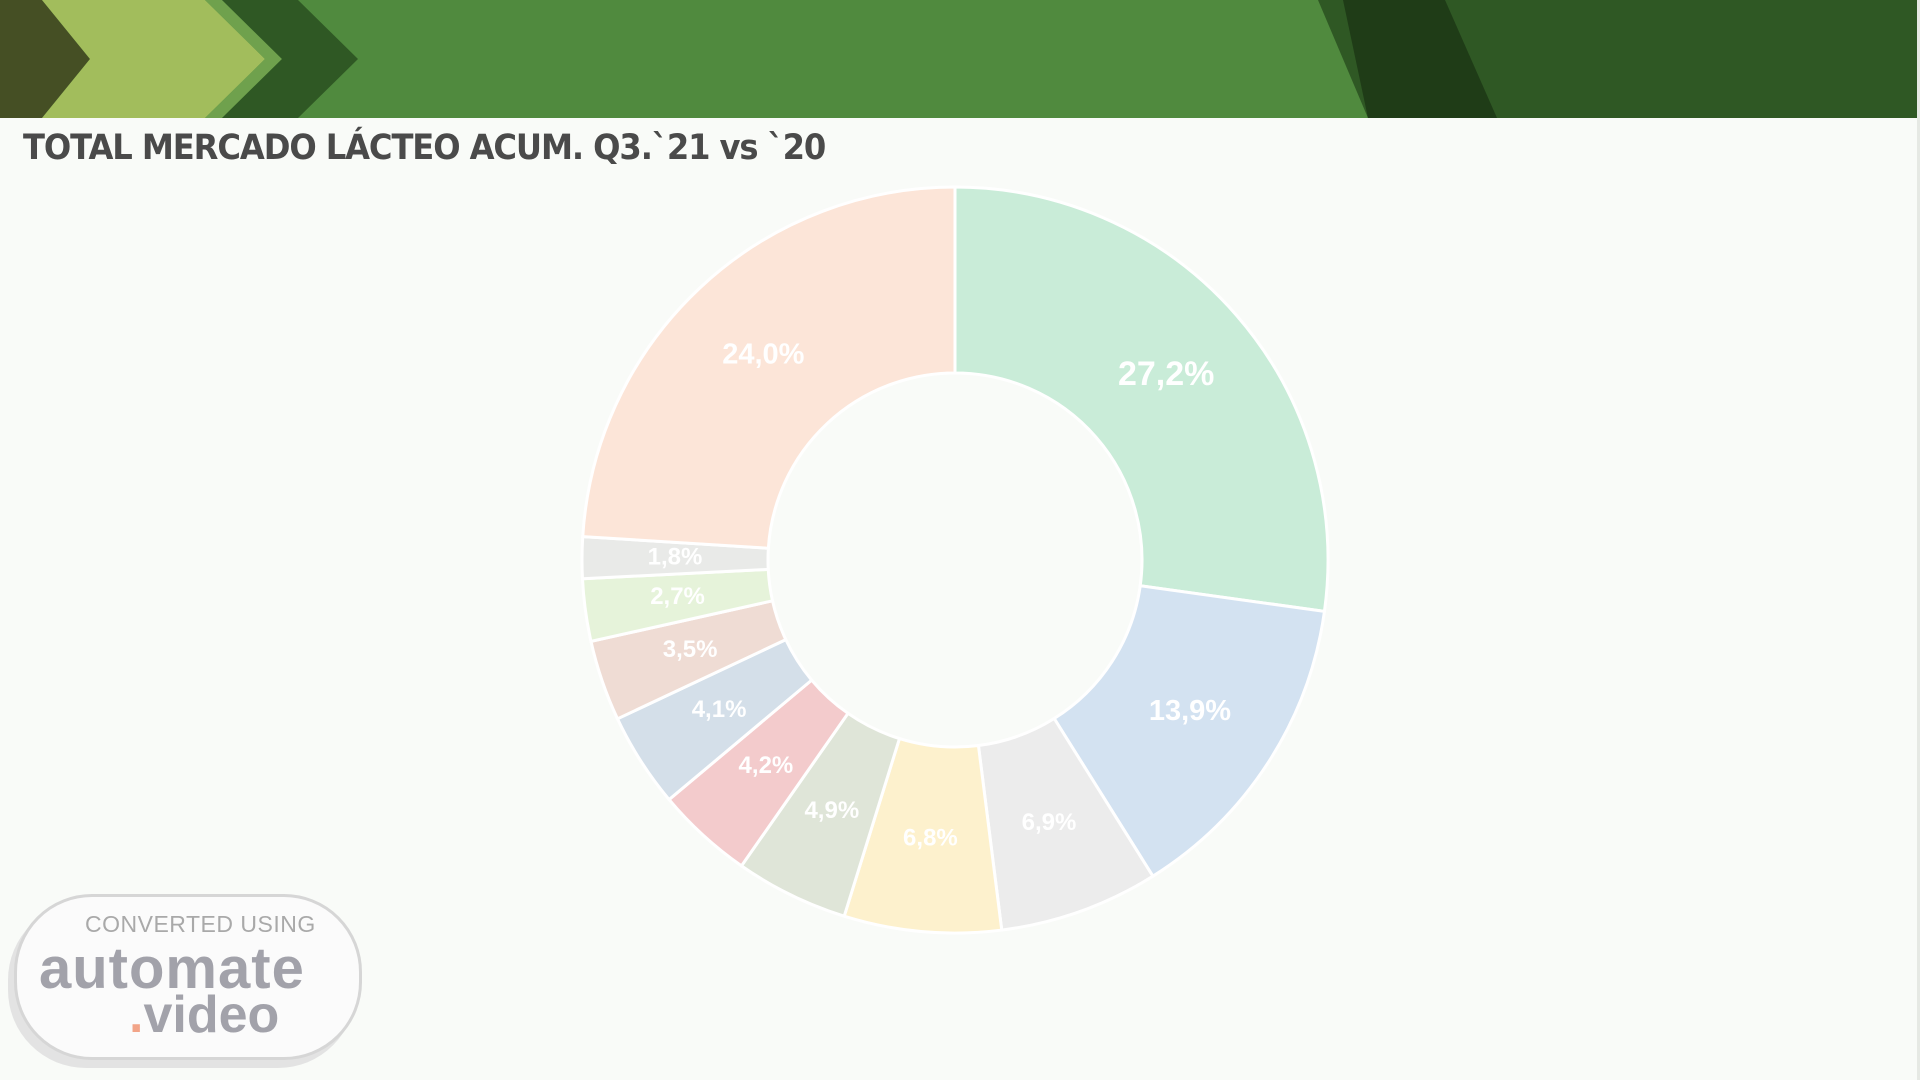 This screenshot has height=1080, width=1920. What do you see at coordinates (1166, 374) in the screenshot?
I see `slice-data-label: 27,2%` at bounding box center [1166, 374].